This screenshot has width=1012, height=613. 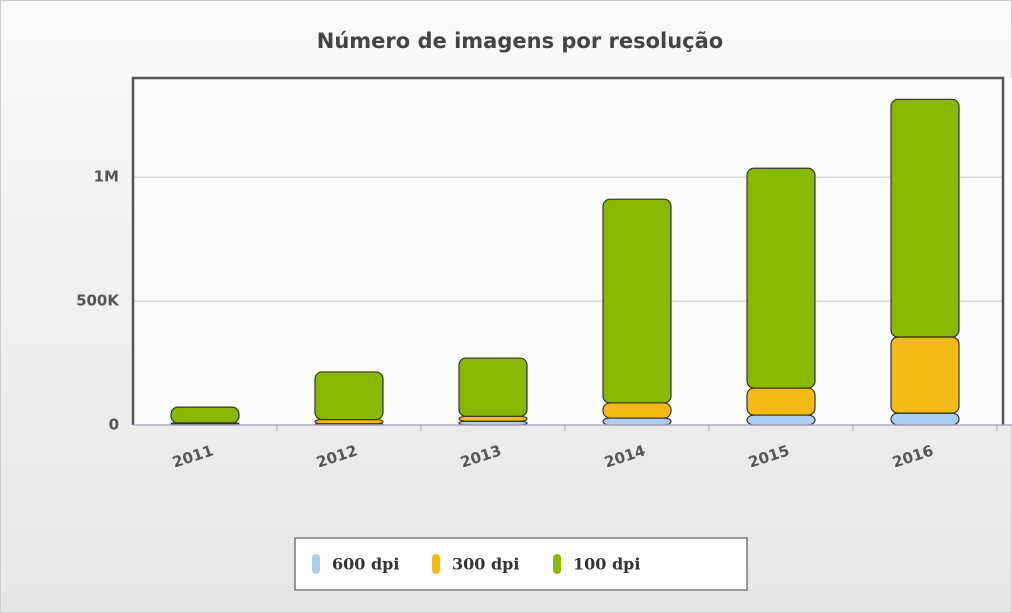 What do you see at coordinates (606, 564) in the screenshot?
I see `legend-label: 100 dpi` at bounding box center [606, 564].